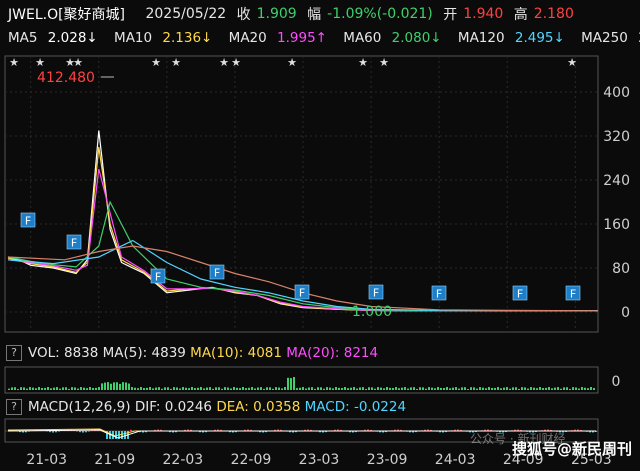  I want to click on vol-y-tick-label: 0, so click(616, 382).